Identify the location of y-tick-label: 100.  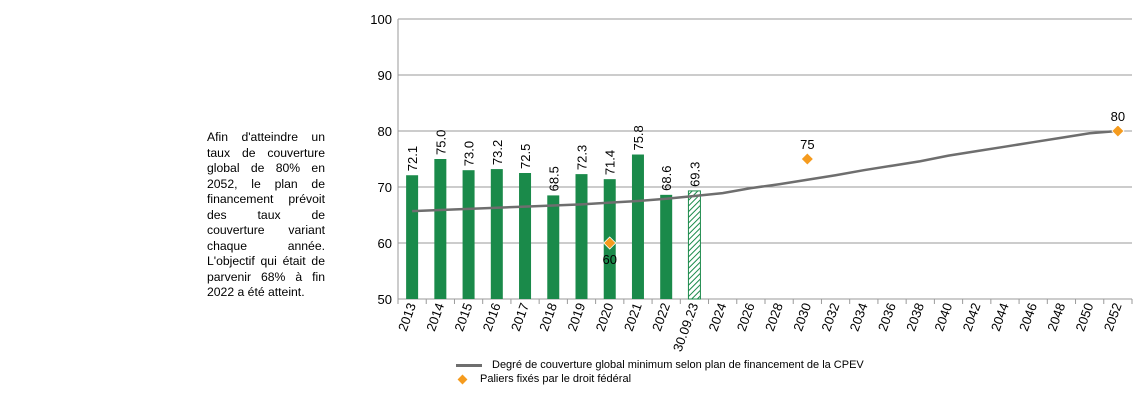
(381, 19).